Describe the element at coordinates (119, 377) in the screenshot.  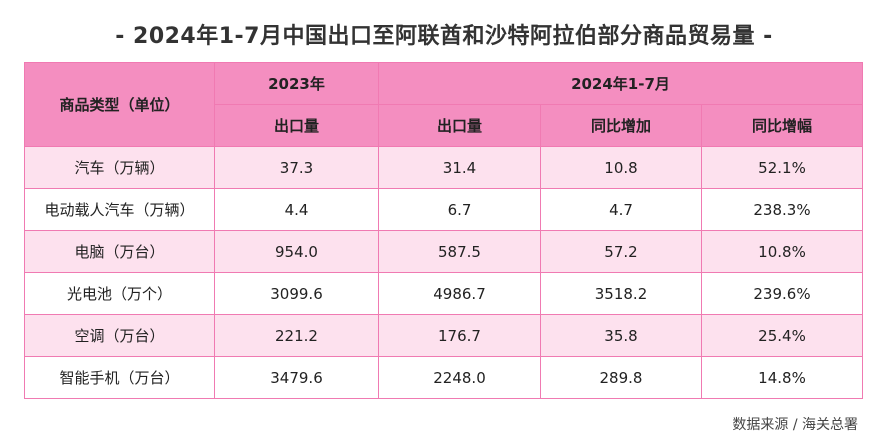
I see `cell-category: 智能手机（万台）` at that location.